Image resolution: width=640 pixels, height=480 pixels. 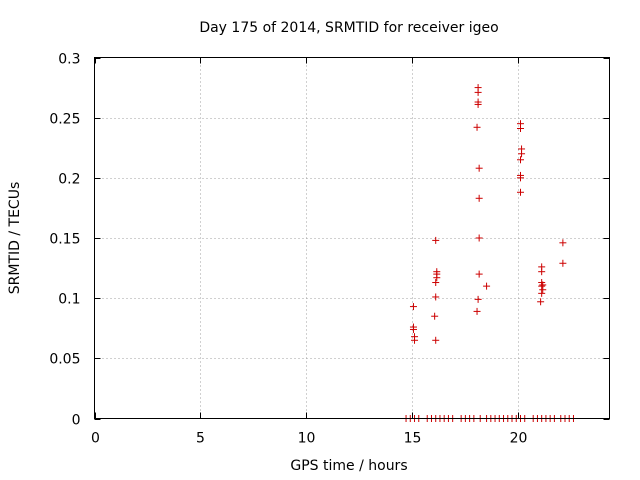 What do you see at coordinates (64, 240) in the screenshot?
I see `y-tick-label: 0.15` at bounding box center [64, 240].